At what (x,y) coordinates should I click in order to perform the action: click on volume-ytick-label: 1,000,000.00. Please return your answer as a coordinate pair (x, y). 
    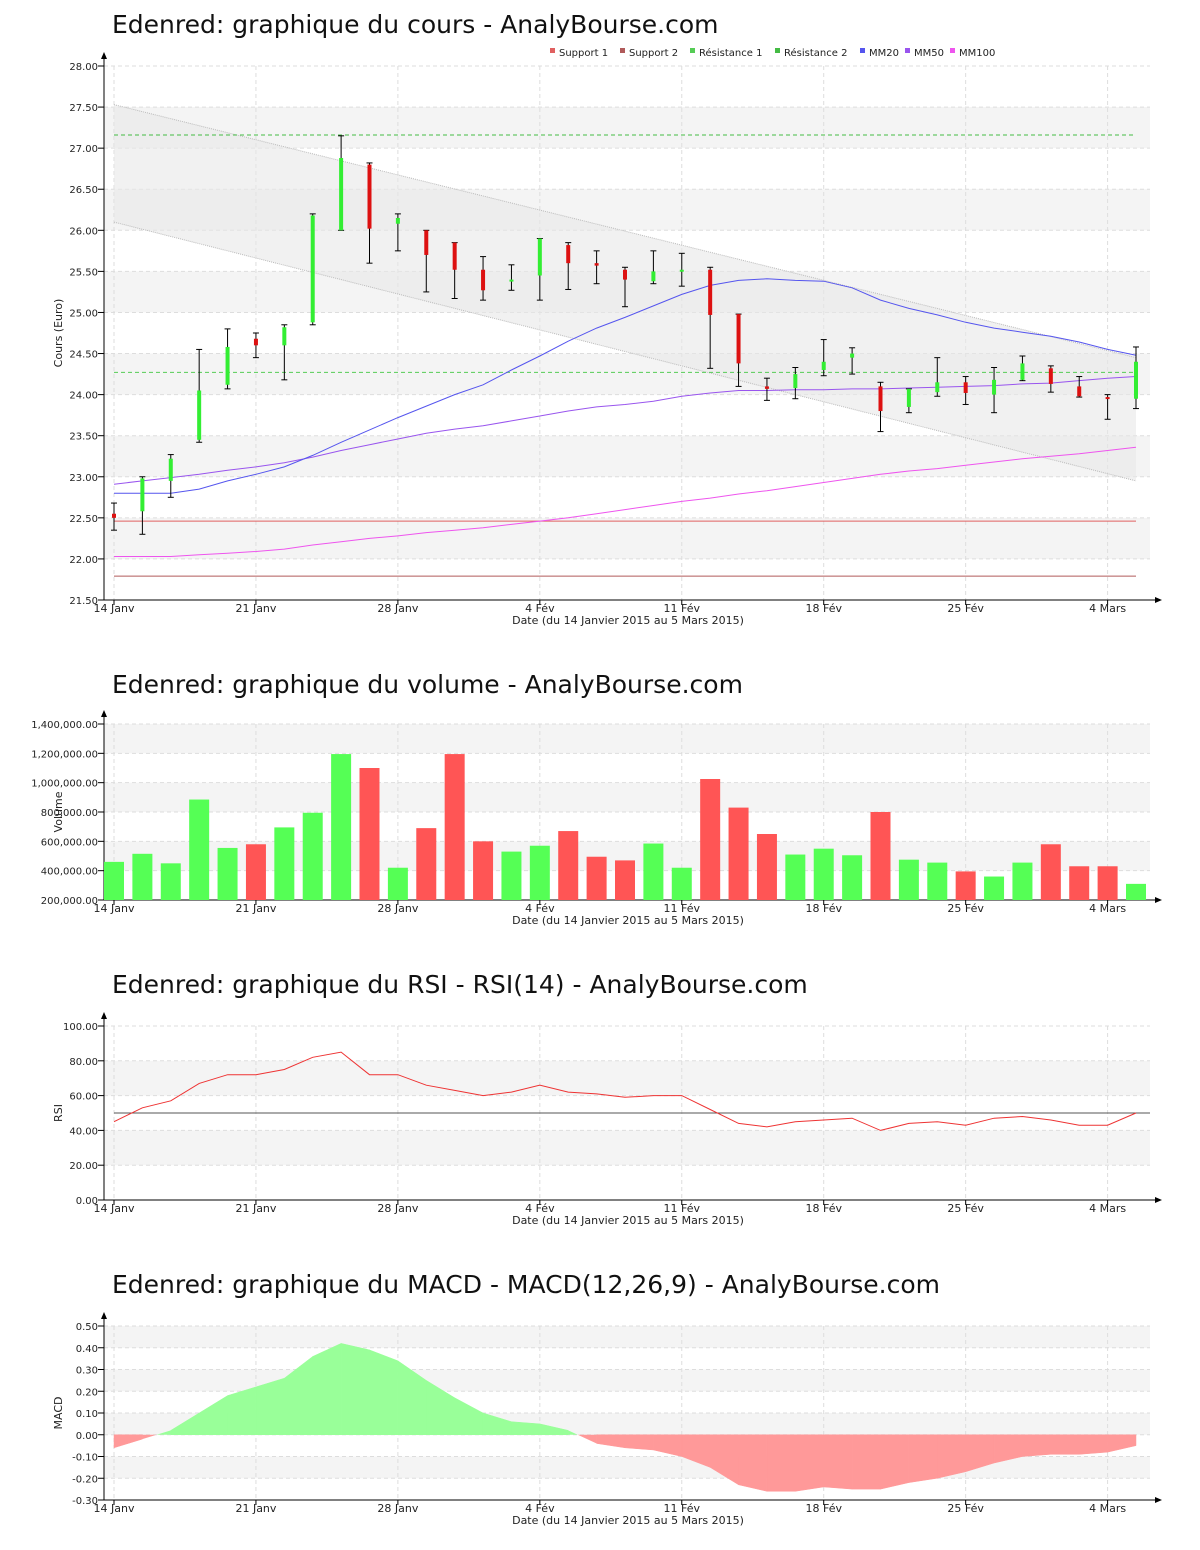
    Looking at the image, I should click on (64, 784).